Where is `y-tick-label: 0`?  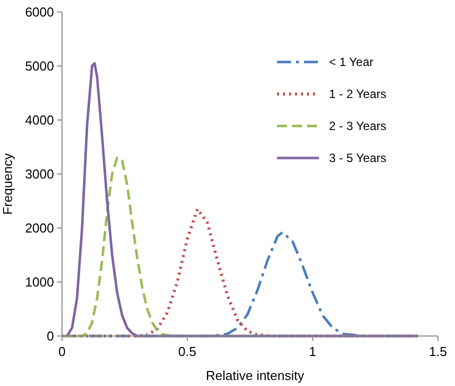 y-tick-label: 0 is located at coordinates (50, 336).